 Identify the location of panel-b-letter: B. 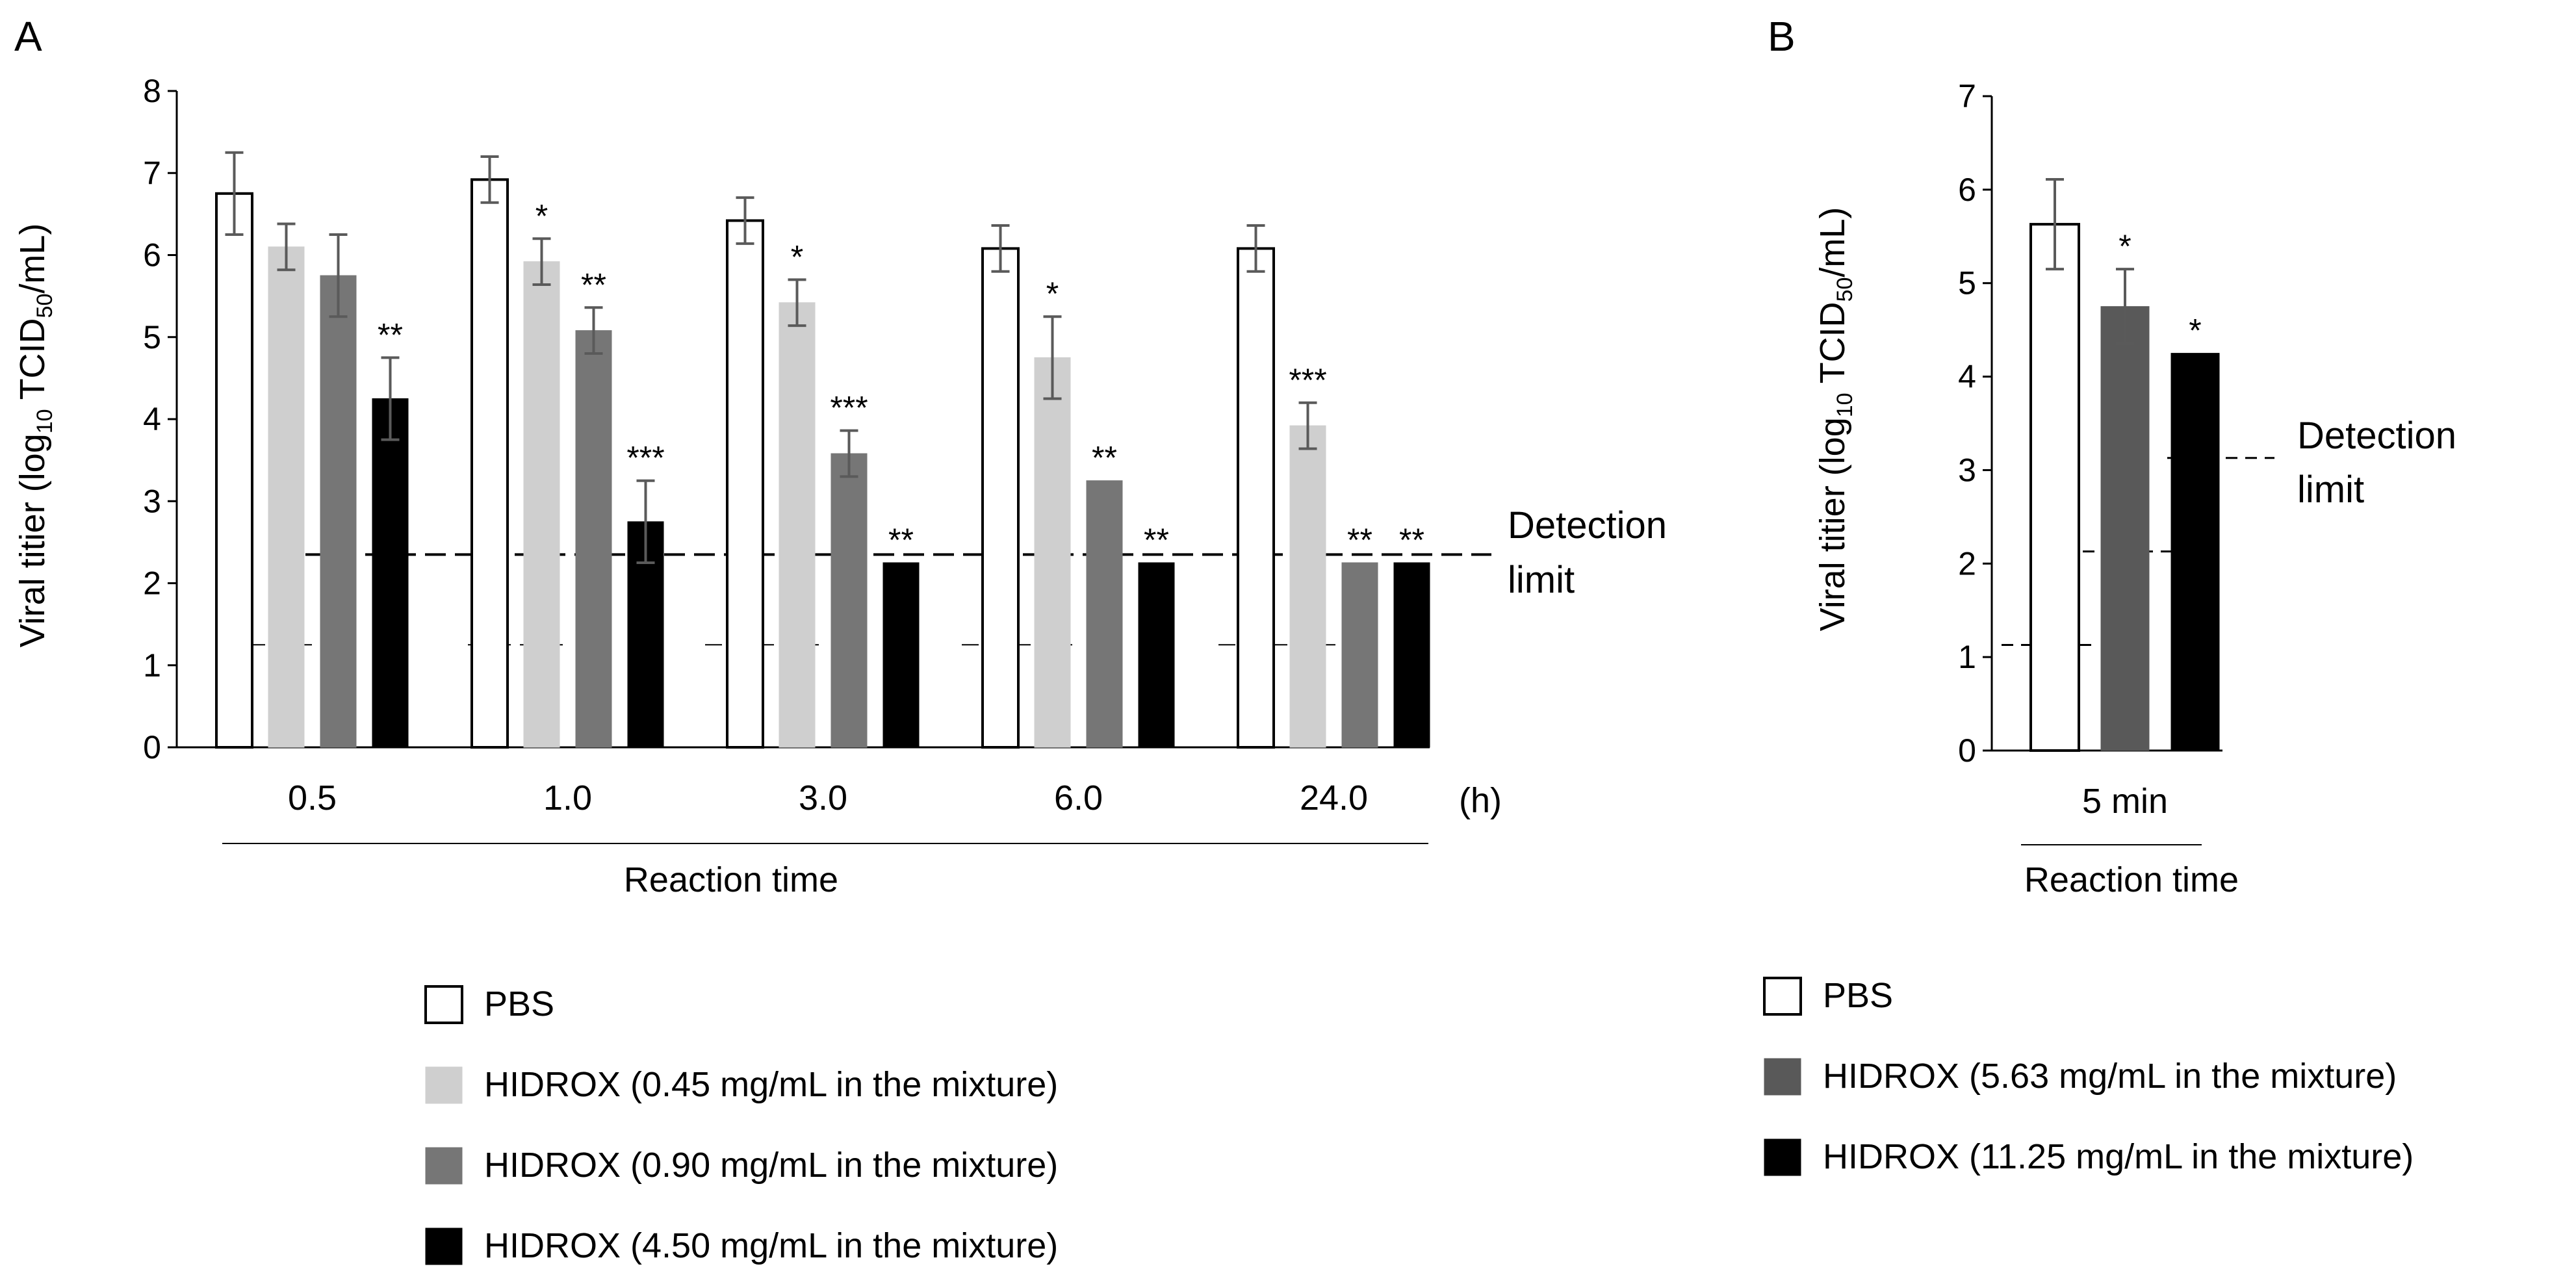
(1782, 36).